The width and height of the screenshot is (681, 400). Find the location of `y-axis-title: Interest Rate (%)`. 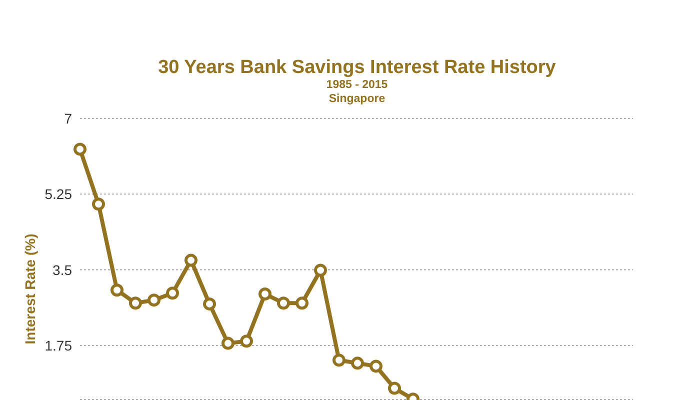

y-axis-title: Interest Rate (%) is located at coordinates (30, 289).